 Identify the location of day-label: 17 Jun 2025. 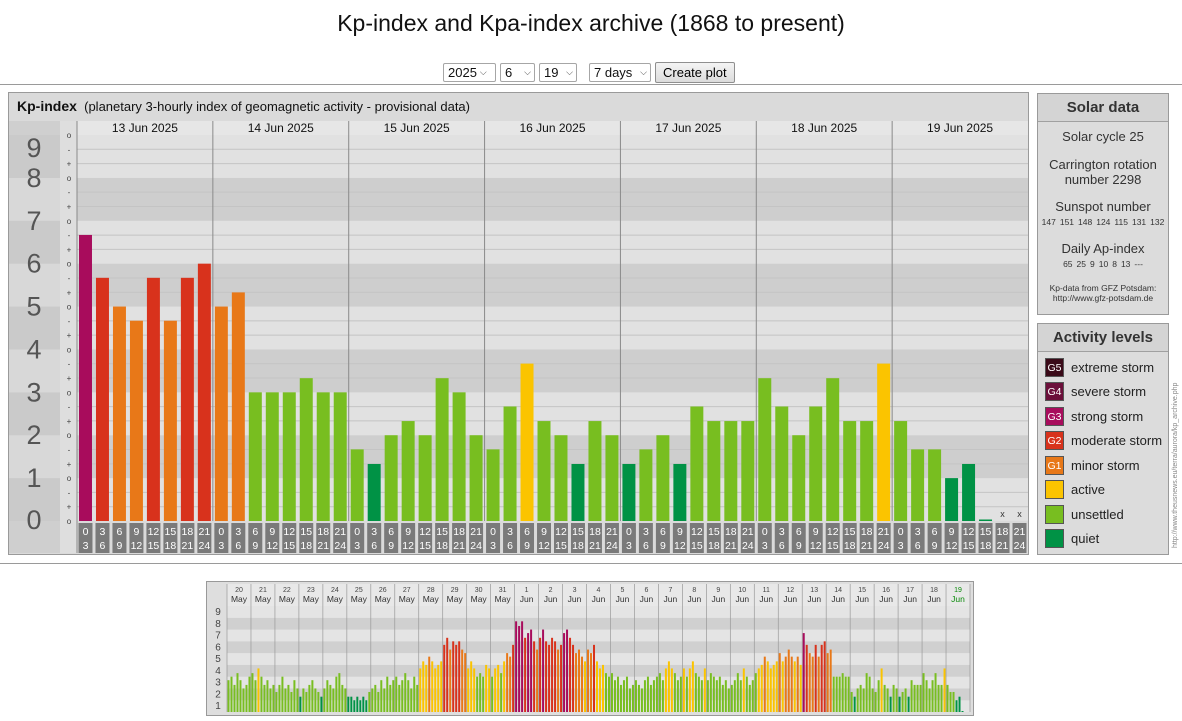
(688, 128).